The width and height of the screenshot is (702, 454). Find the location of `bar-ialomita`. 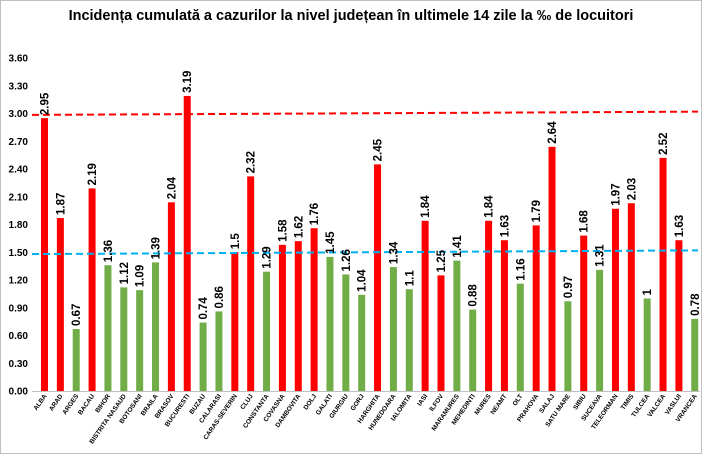

bar-ialomita is located at coordinates (409, 340).